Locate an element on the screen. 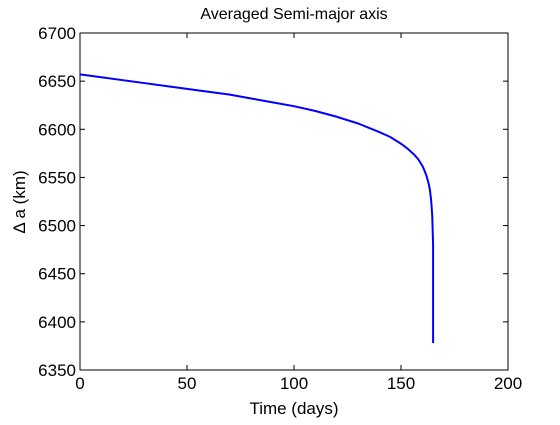 Image resolution: width=560 pixels, height=425 pixels. x-axis-label: Time (days) is located at coordinates (293, 408).